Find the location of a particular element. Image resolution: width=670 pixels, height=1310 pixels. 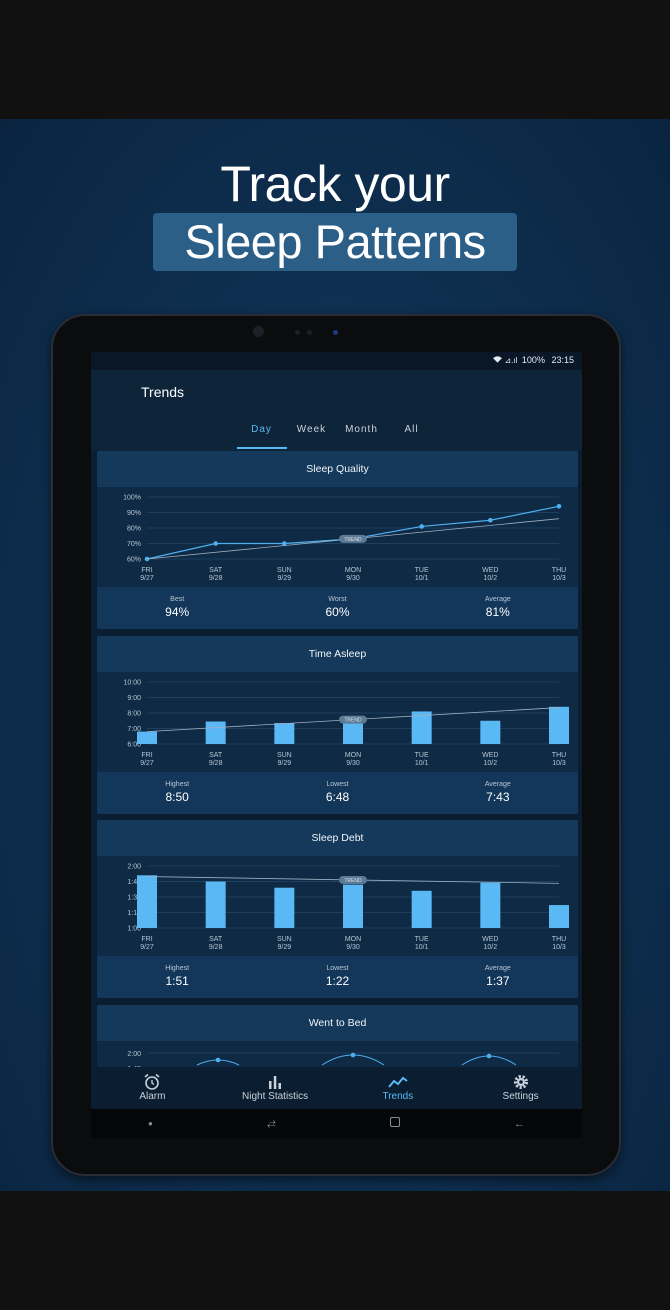

stat-average: Average 1:37 is located at coordinates (498, 977).